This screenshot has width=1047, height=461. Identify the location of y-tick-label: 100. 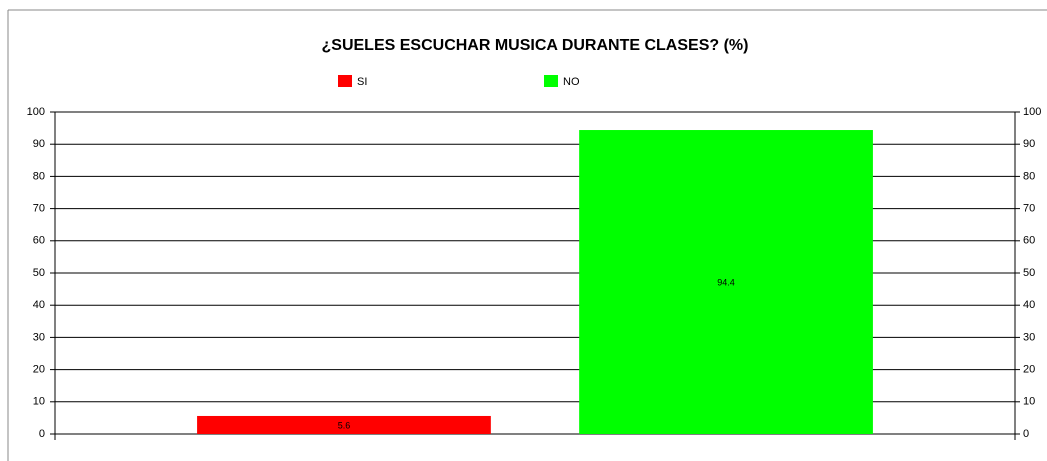
(36, 112).